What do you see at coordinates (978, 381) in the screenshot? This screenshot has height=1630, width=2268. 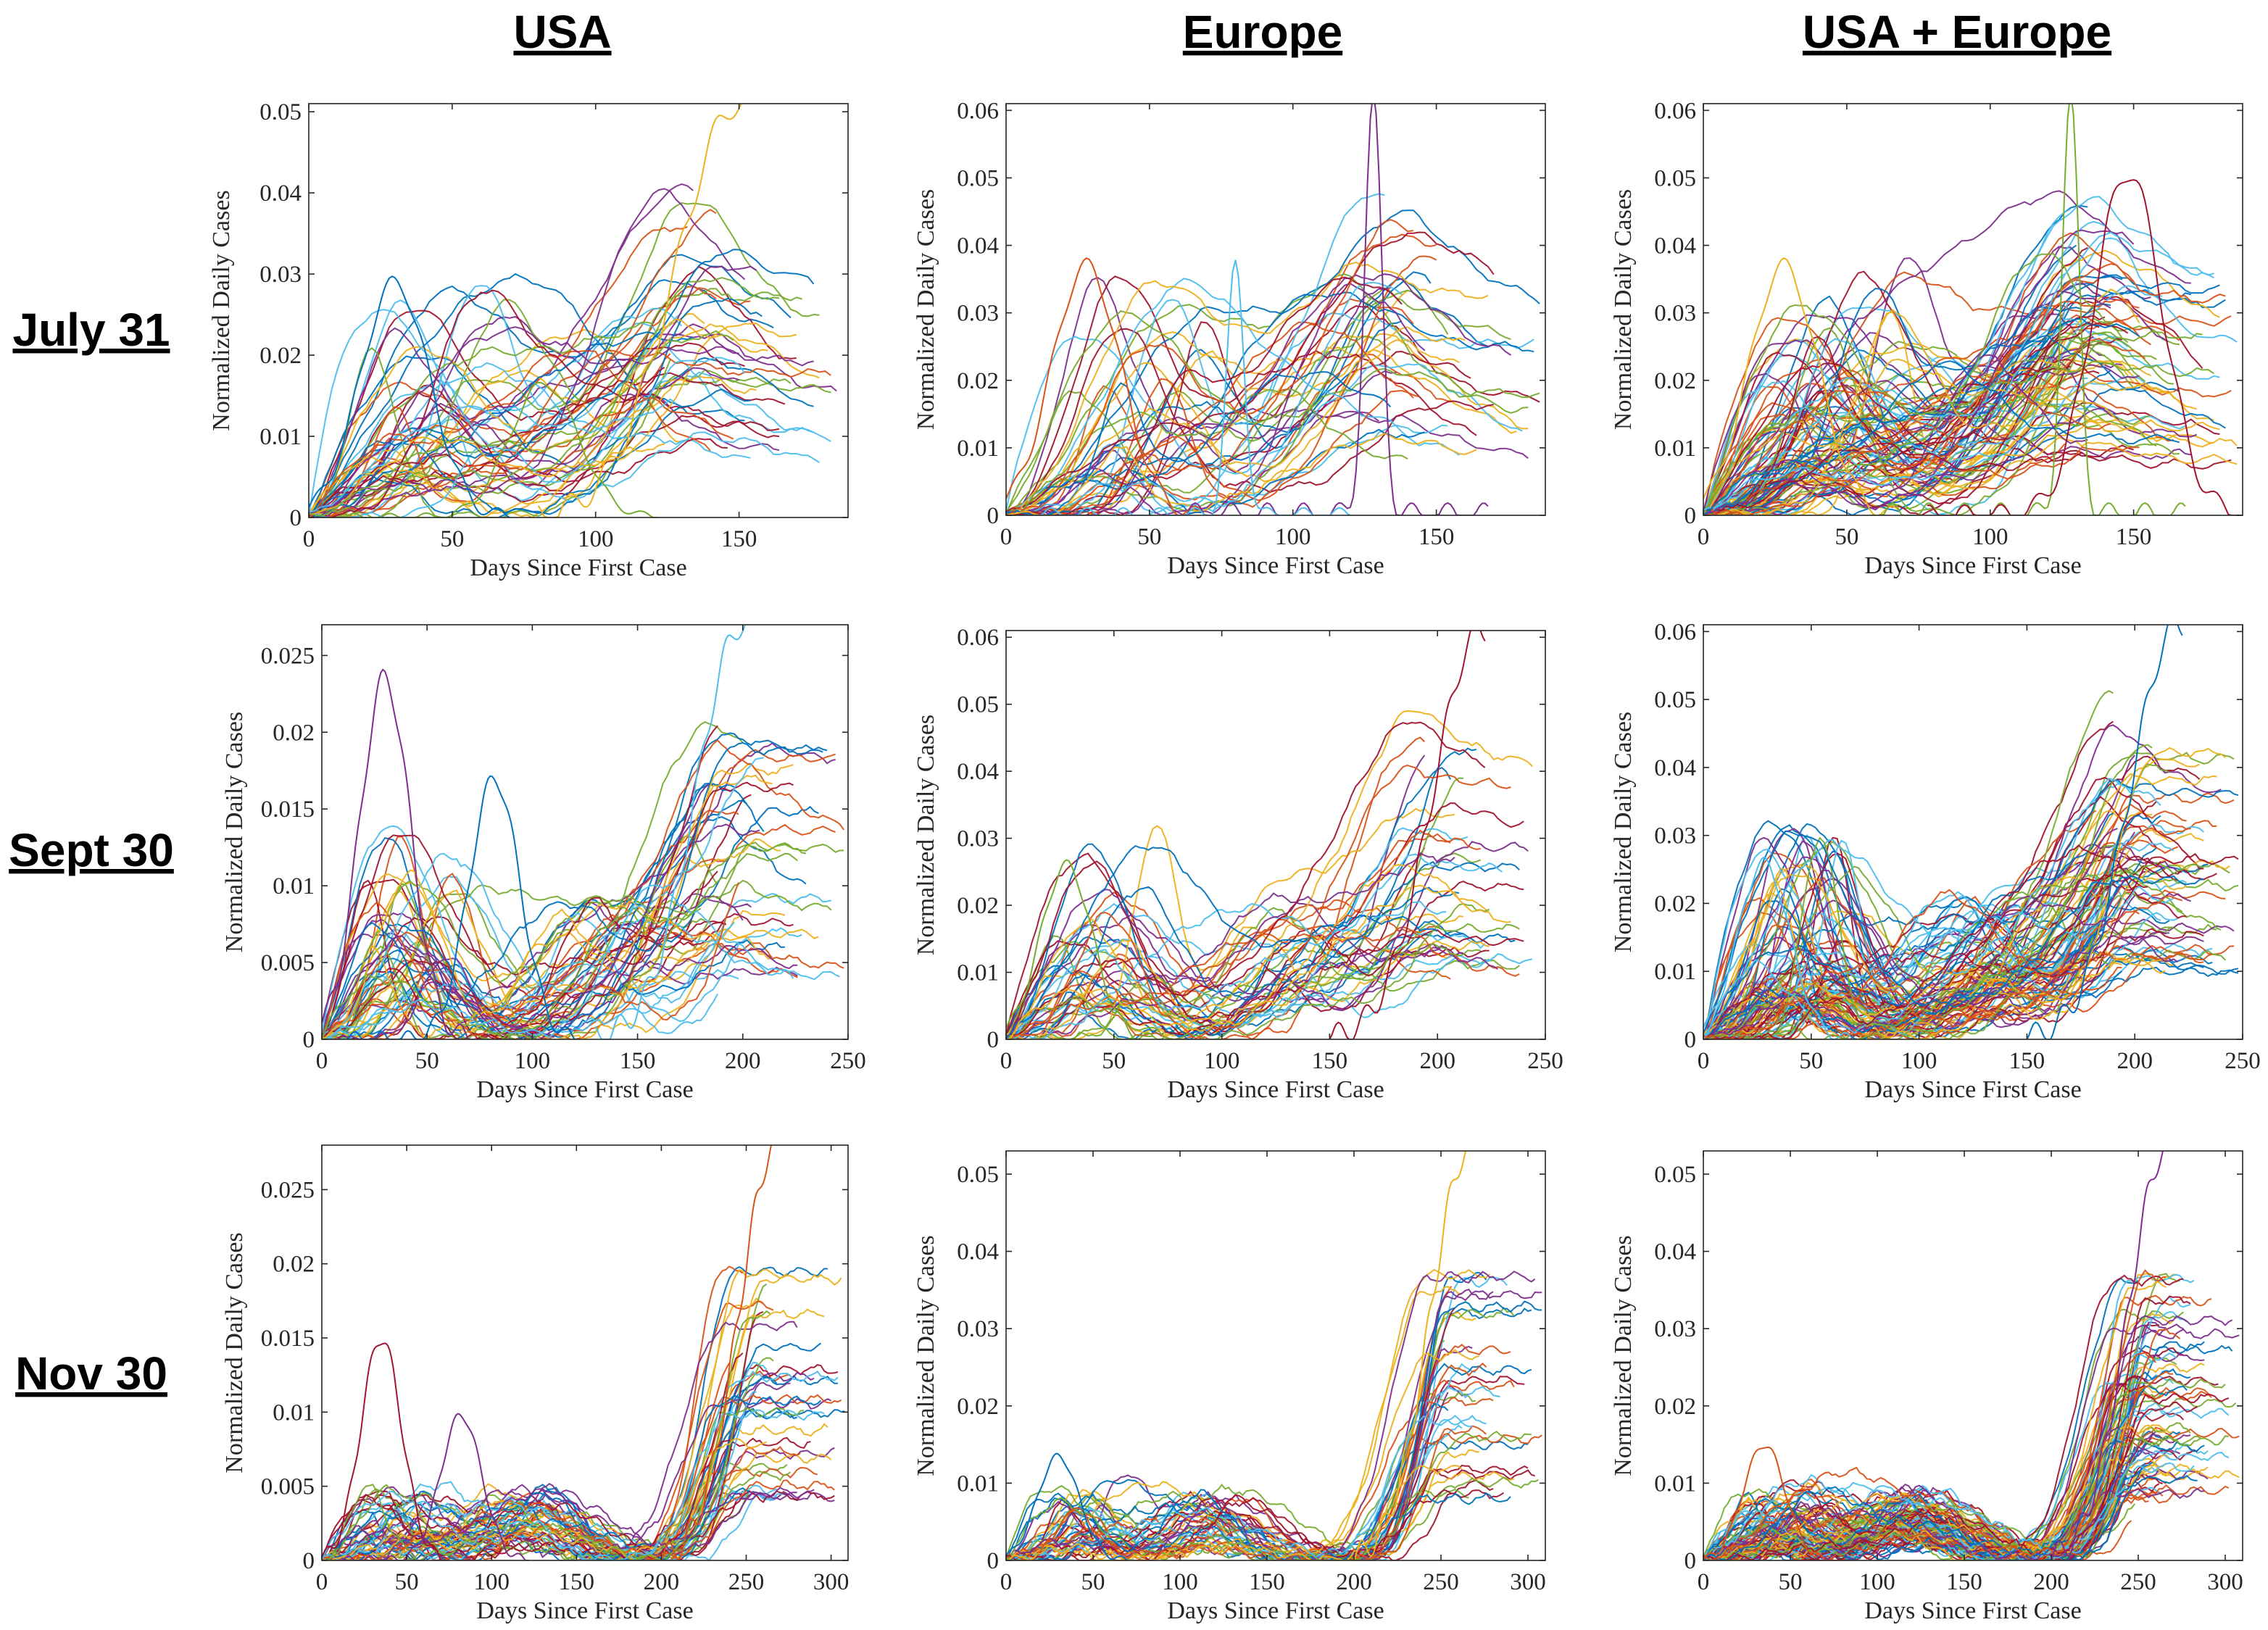 I see `y-tick-label: 0.02` at bounding box center [978, 381].